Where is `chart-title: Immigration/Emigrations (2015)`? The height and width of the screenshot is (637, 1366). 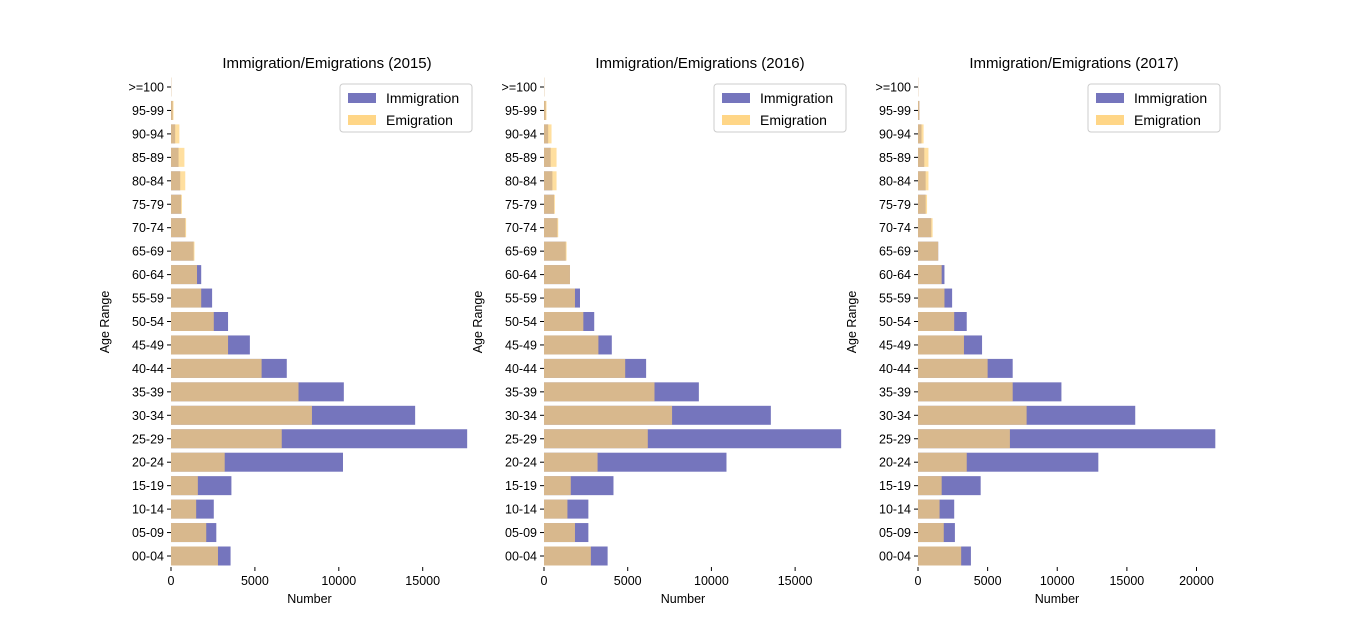
chart-title: Immigration/Emigrations (2015) is located at coordinates (326, 63).